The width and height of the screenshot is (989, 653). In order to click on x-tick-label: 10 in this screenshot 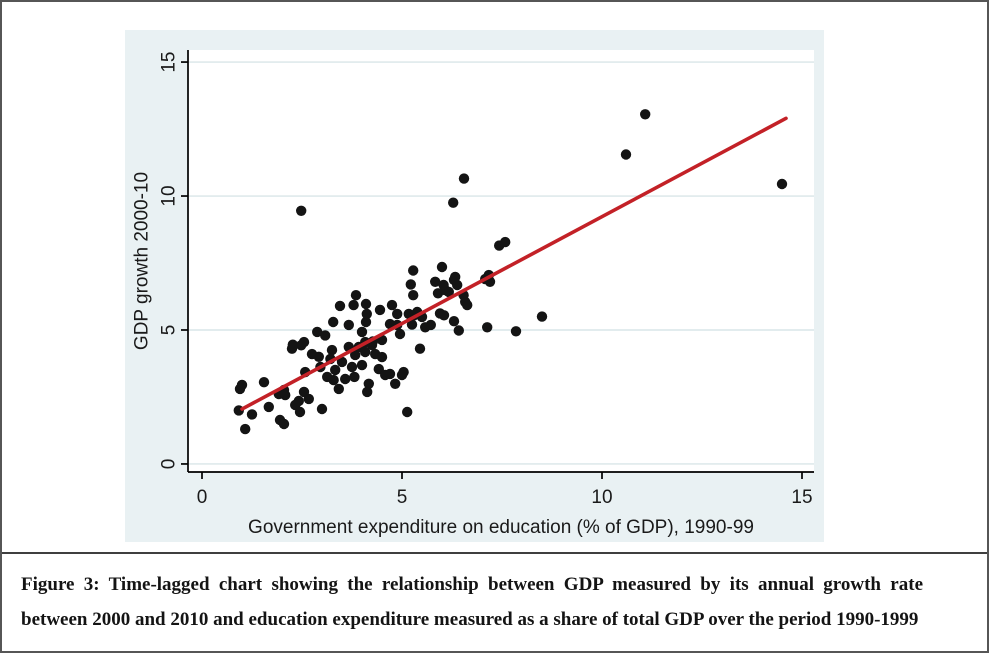, I will do `click(601, 497)`.